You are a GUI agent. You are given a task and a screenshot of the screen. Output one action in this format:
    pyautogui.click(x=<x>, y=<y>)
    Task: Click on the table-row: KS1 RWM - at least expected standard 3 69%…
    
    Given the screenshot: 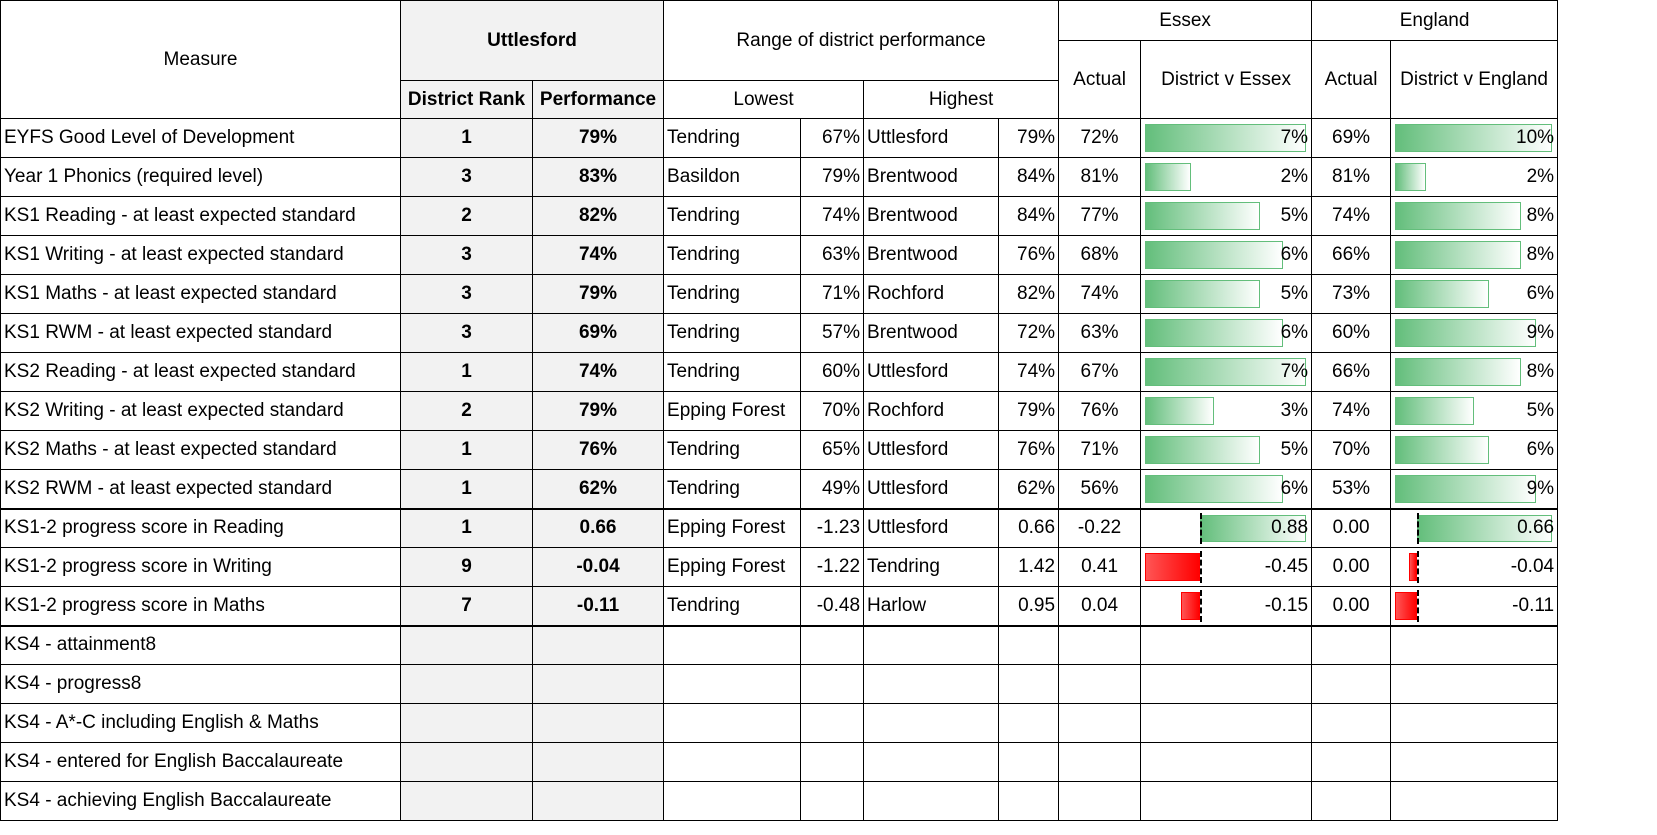 What is the action you would take?
    pyautogui.click(x=779, y=333)
    